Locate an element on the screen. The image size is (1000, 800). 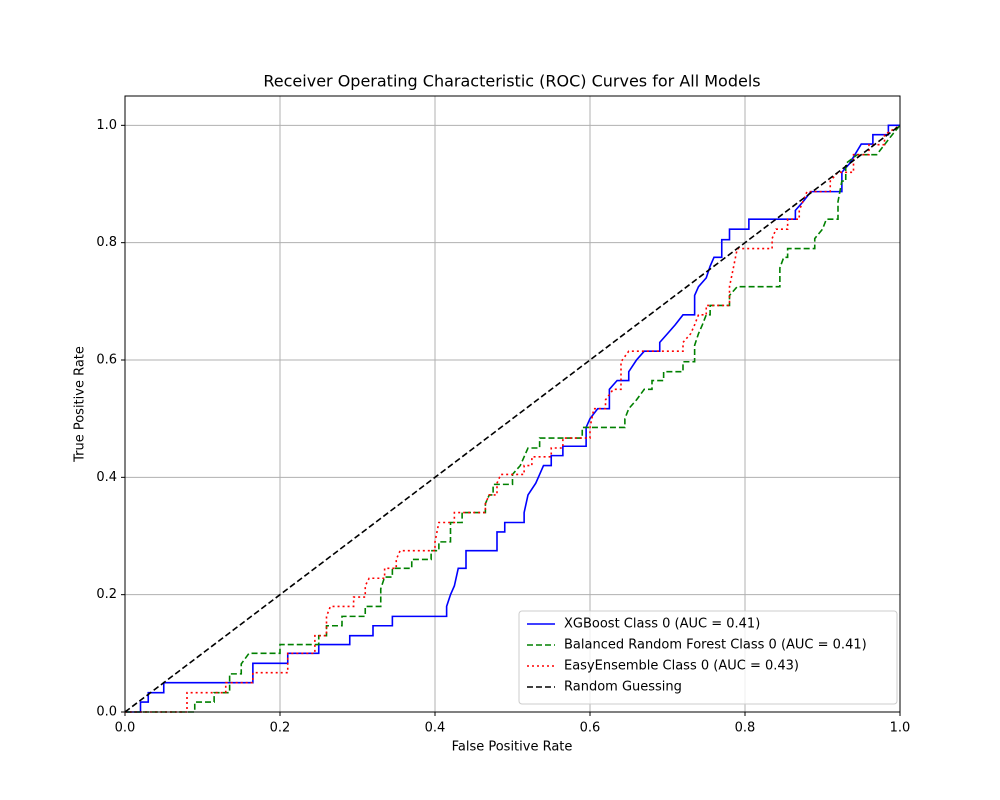
y-tick-label: 0.8 is located at coordinates (106, 242).